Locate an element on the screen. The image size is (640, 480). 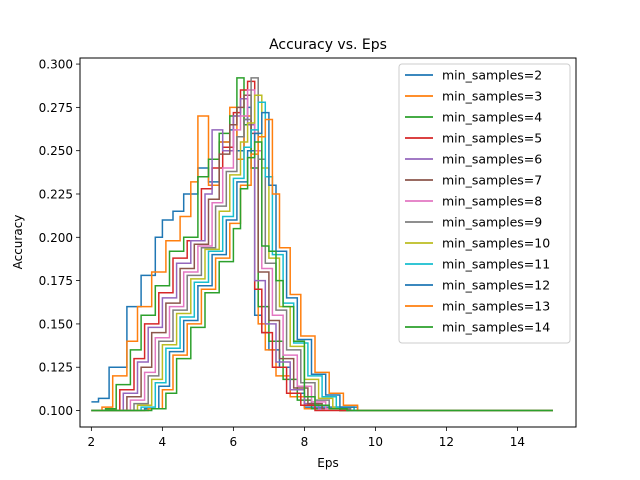
y-axis-label: Accuracy is located at coordinates (18, 242).